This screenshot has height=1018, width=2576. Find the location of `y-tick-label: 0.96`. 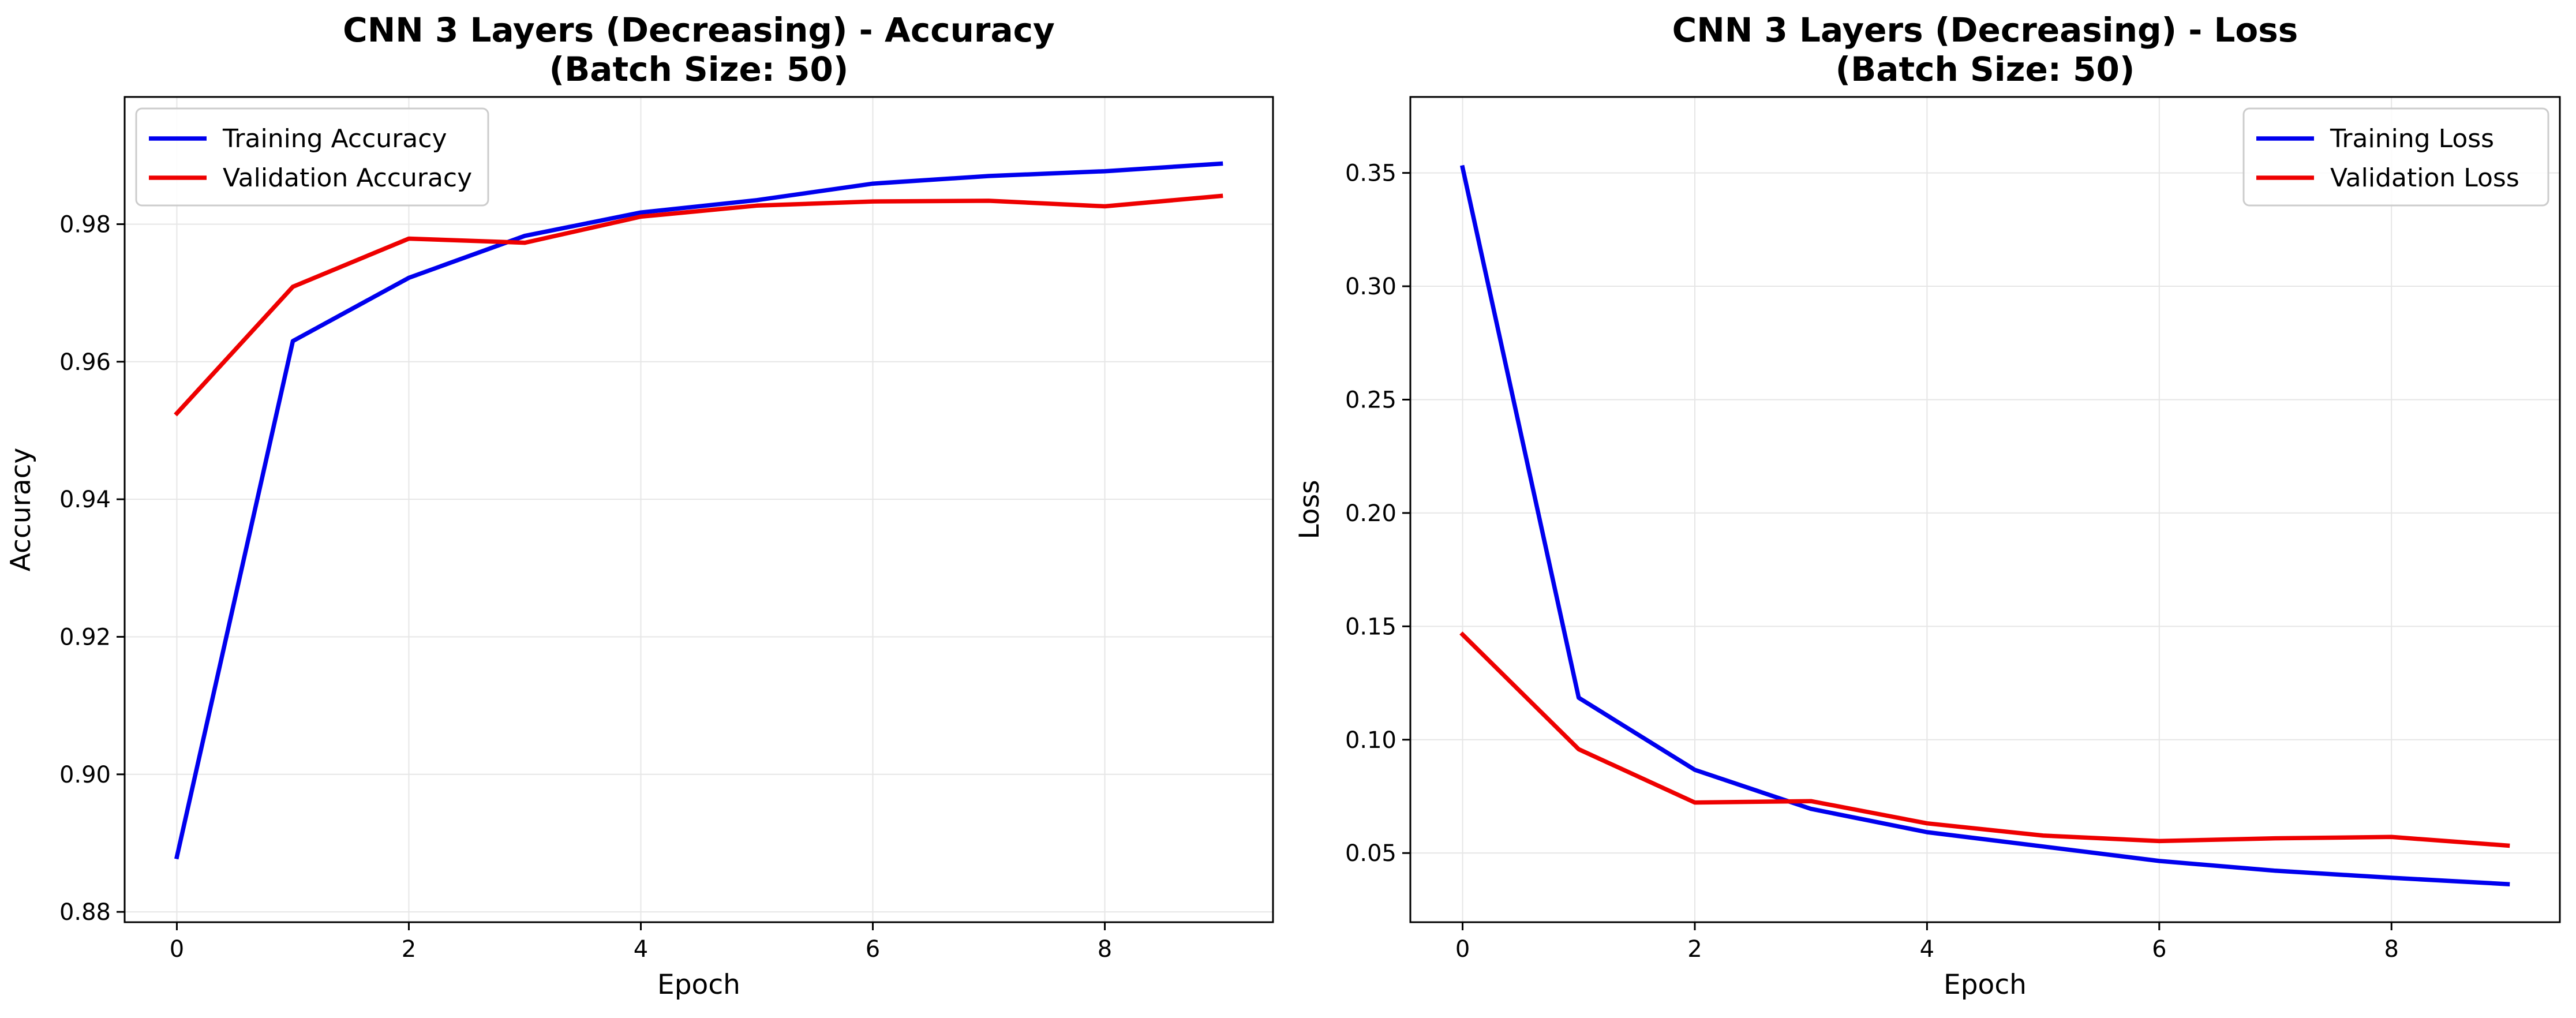

y-tick-label: 0.96 is located at coordinates (85, 362).